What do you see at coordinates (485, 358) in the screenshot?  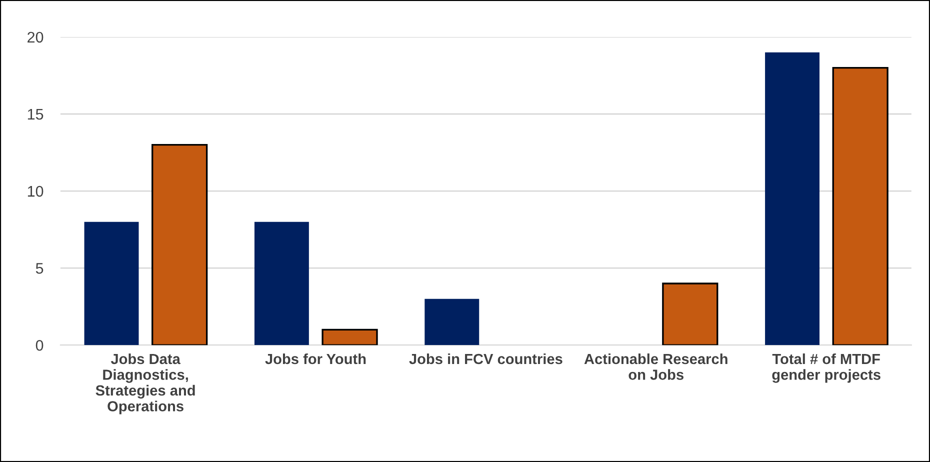 I see `x-tick-label: Jobs in FCV countries` at bounding box center [485, 358].